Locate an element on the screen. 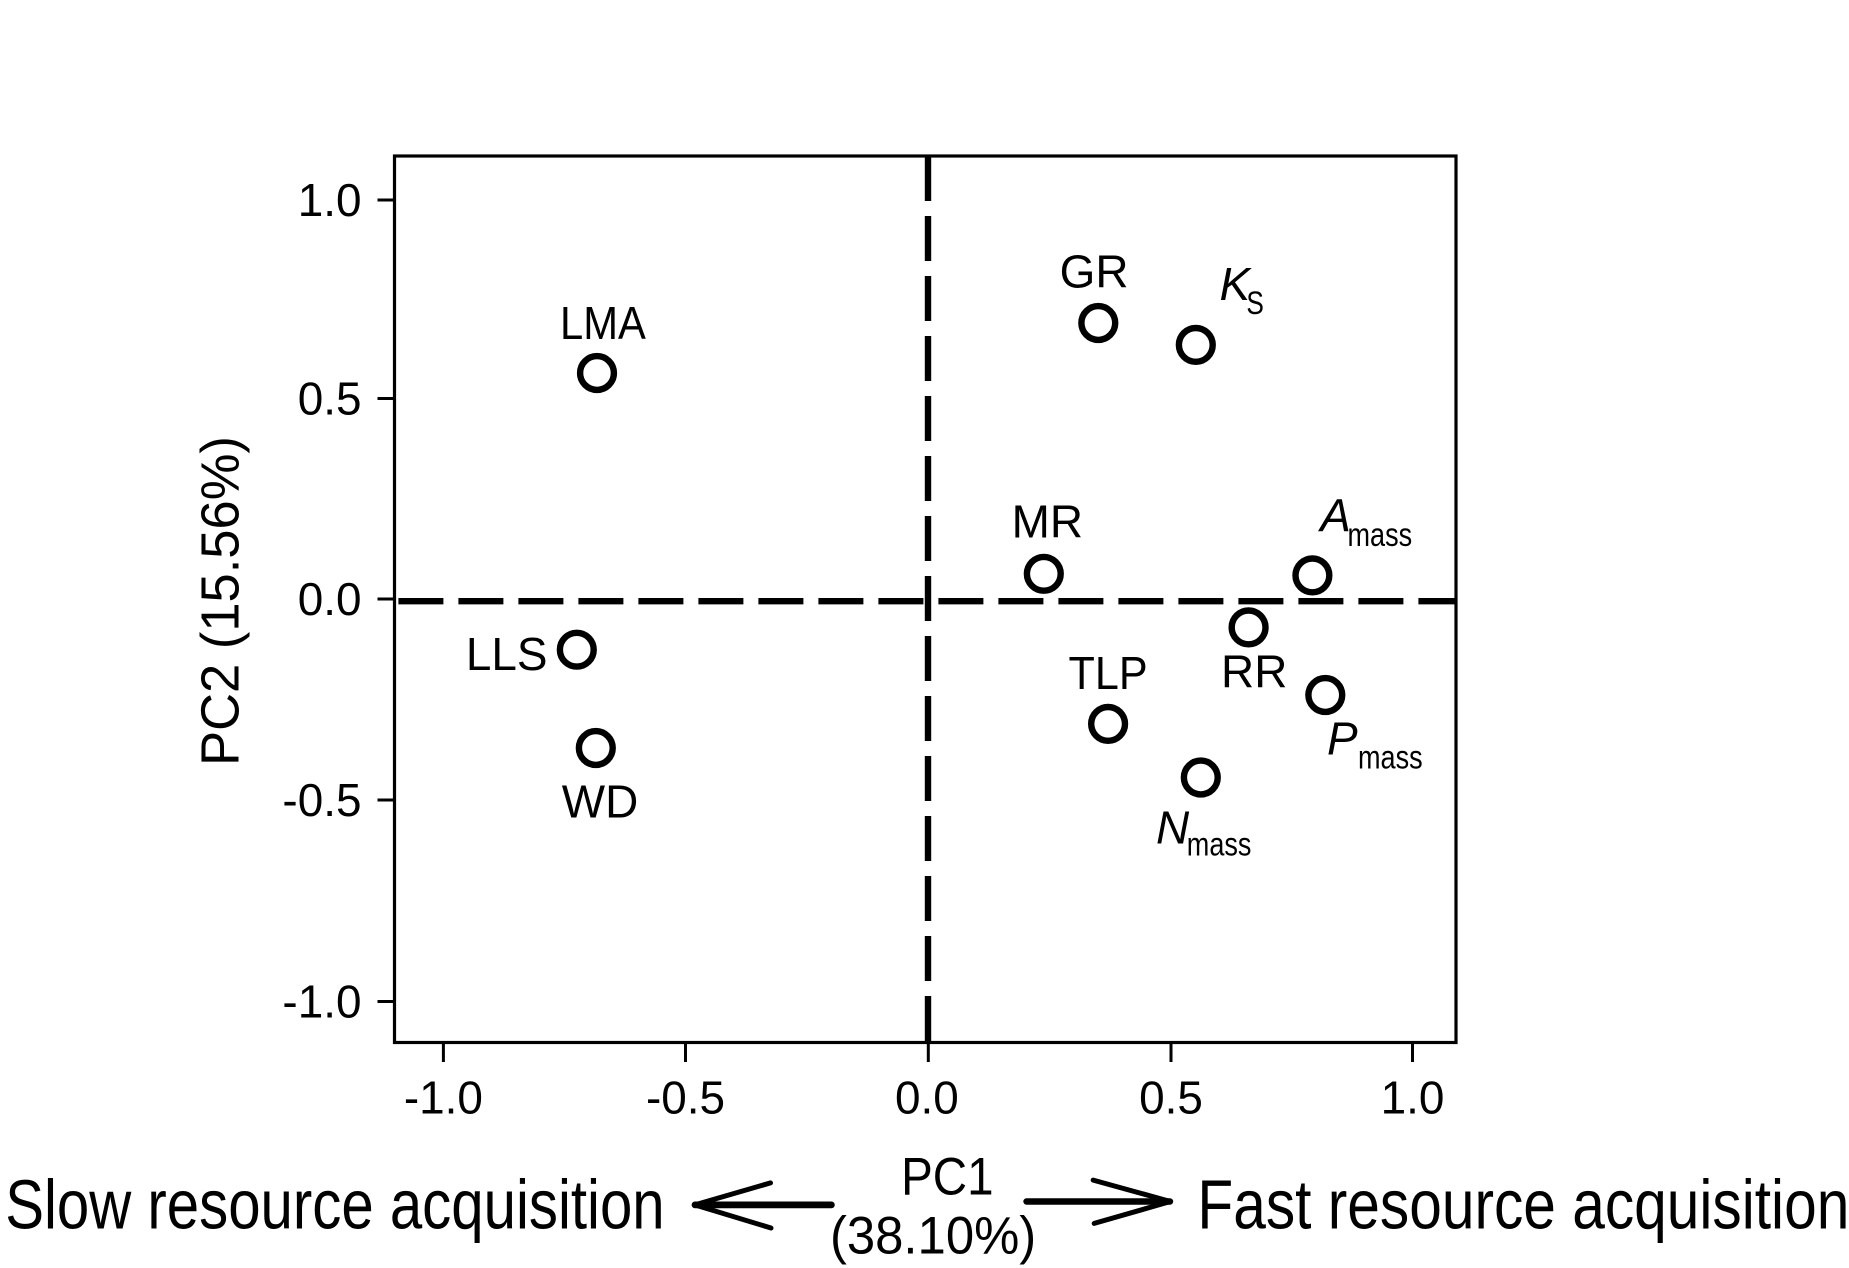 This screenshot has width=1849, height=1268. svg-text: PC1 is located at coordinates (947, 1176).